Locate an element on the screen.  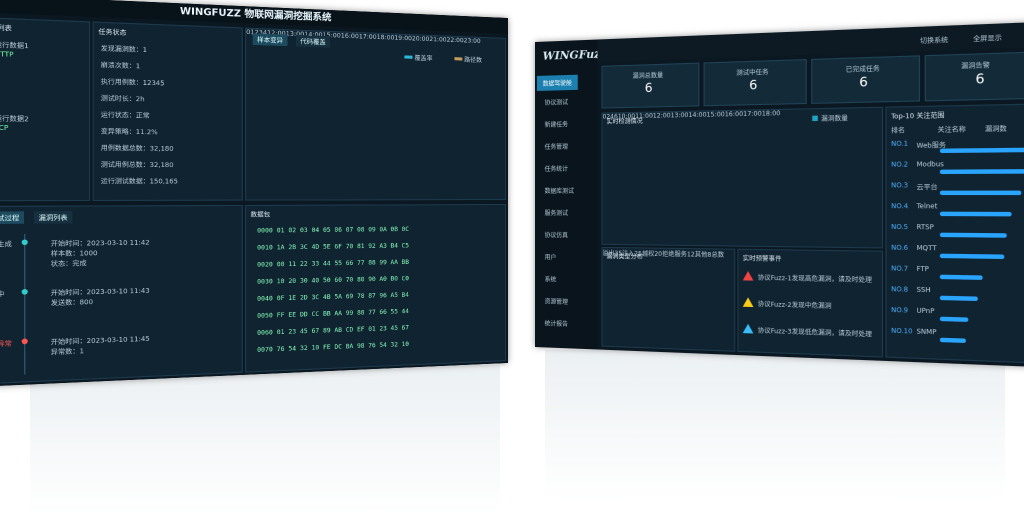
name: UPnP is located at coordinates (925, 311).